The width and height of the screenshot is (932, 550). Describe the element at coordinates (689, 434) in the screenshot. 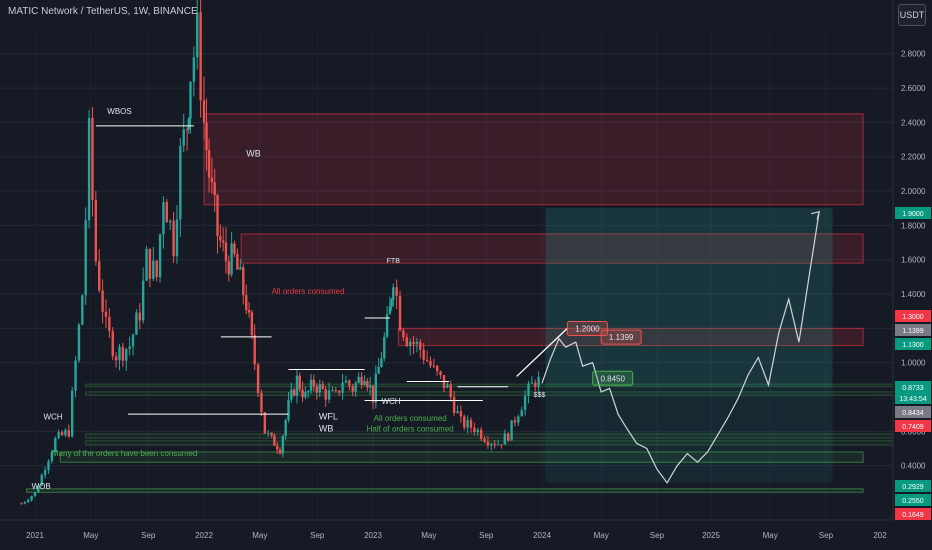

I see `entry-zone` at that location.